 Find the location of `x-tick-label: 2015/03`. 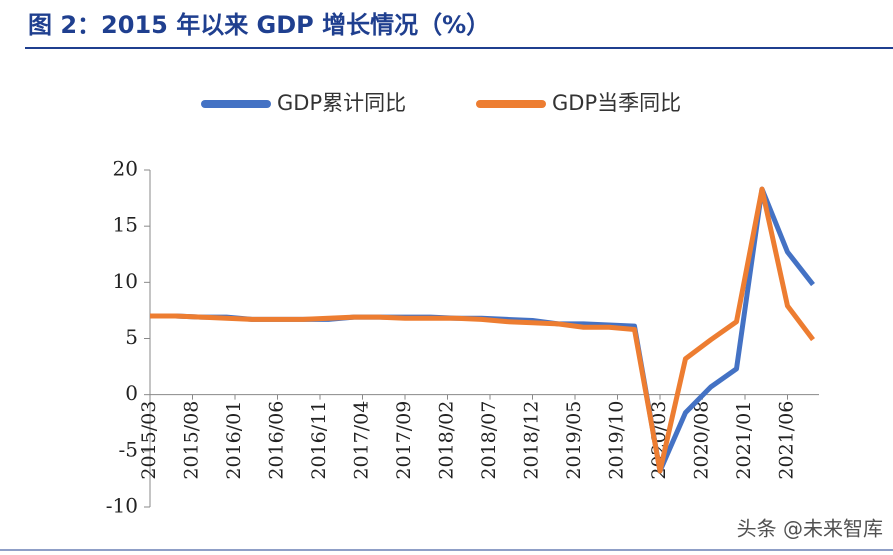

x-tick-label: 2015/03 is located at coordinates (149, 440).